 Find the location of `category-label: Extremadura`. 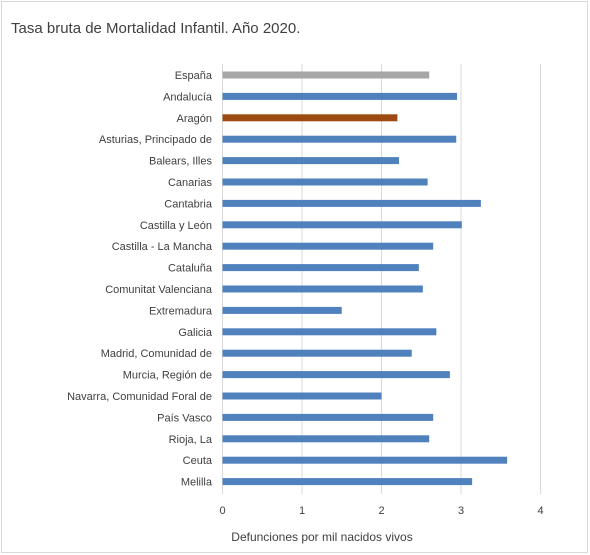

category-label: Extremadura is located at coordinates (181, 311).